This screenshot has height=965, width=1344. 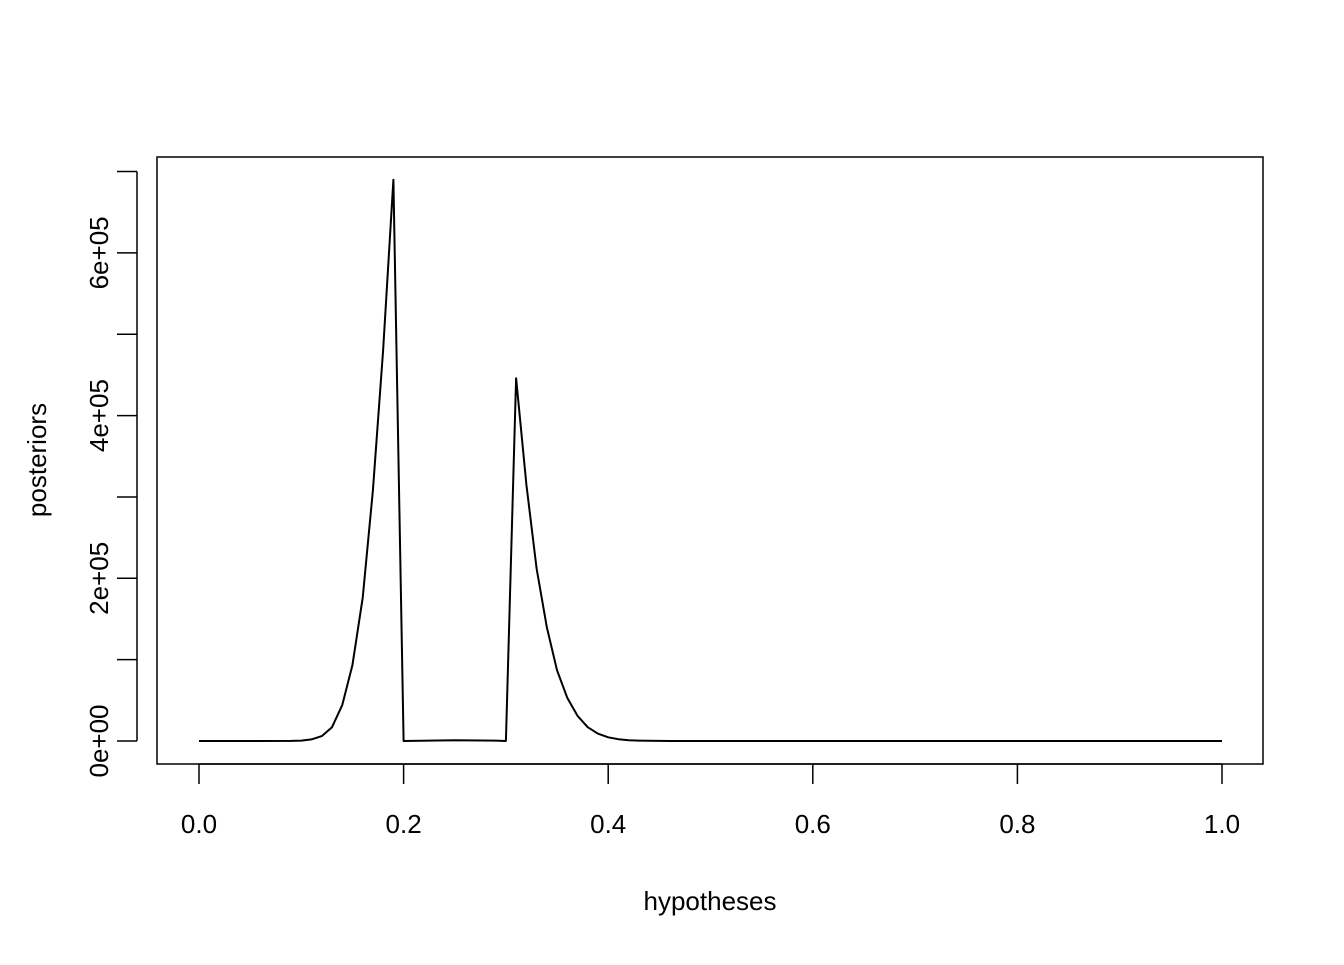 I want to click on x-tick-label: 0.2, so click(x=404, y=824).